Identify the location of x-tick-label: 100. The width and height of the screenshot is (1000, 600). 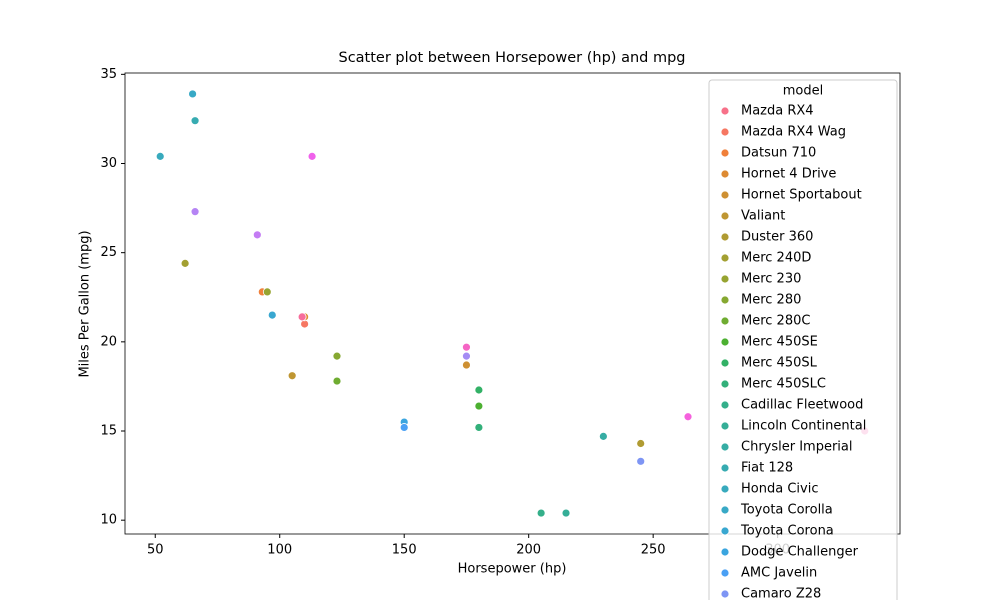
(279, 550).